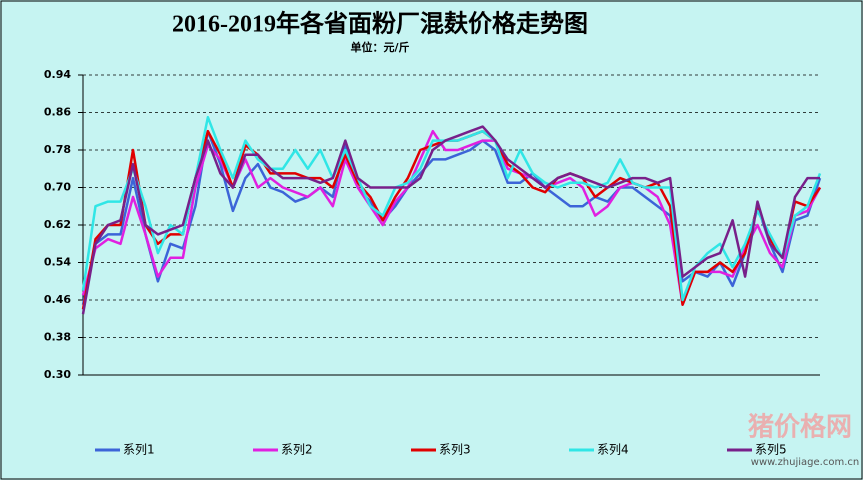 This screenshot has height=480, width=863. I want to click on chart-subtitle: 单位：元/斤, so click(379, 47).